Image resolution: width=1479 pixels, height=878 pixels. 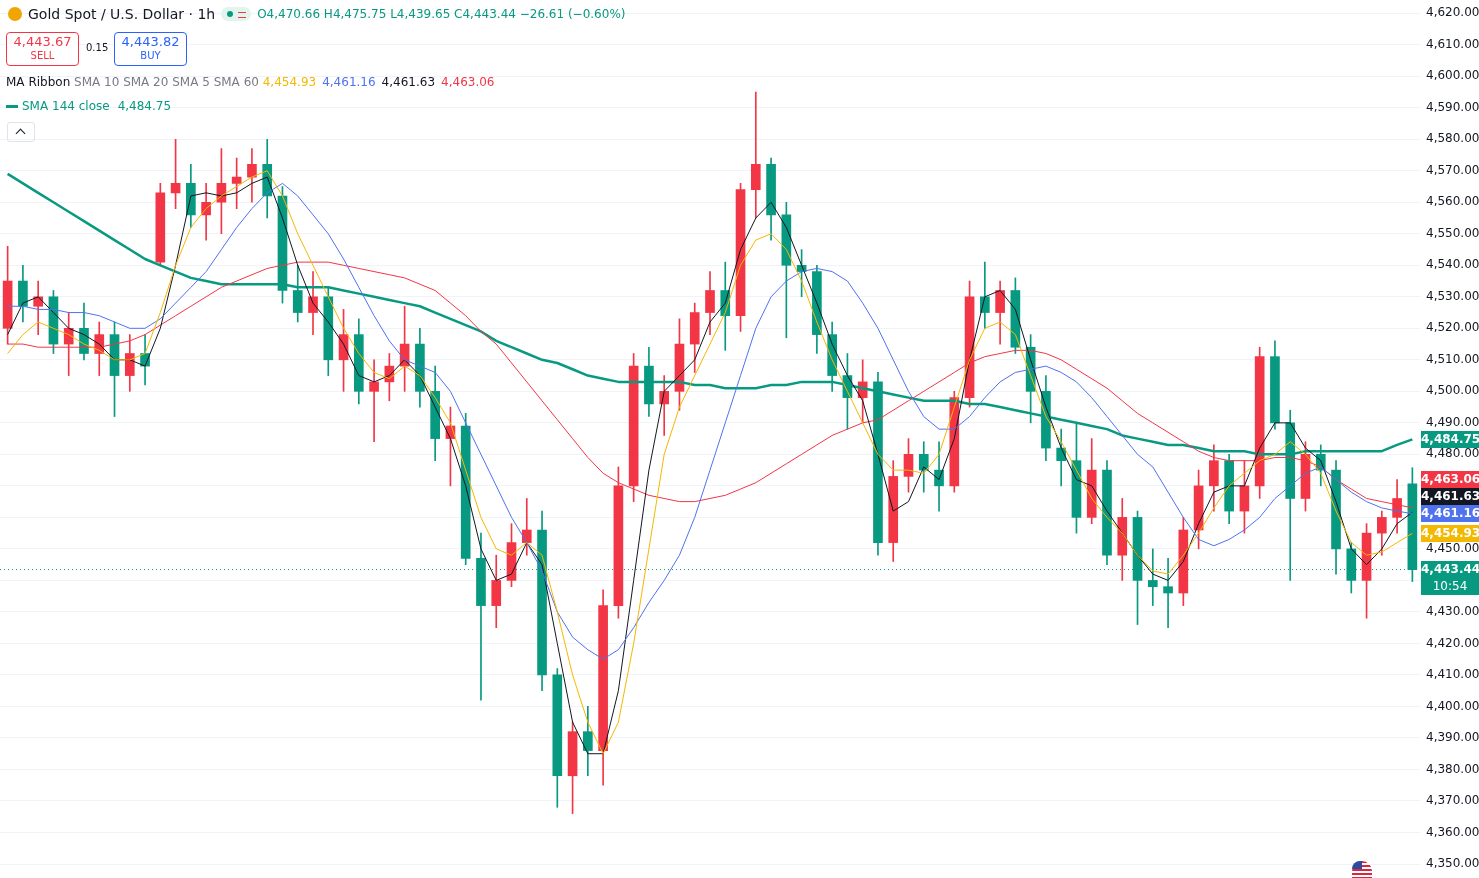 I want to click on y-tick-label: 4,410.00, so click(x=1452, y=674).